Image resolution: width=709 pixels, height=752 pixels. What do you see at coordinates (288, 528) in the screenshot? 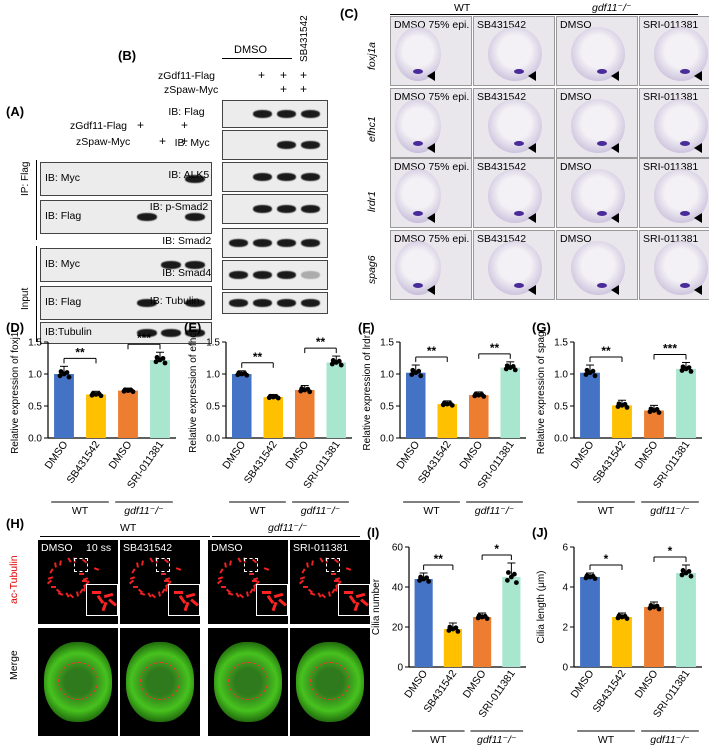
I see `panel-h-mut: gdf11⁻/⁻` at bounding box center [288, 528].